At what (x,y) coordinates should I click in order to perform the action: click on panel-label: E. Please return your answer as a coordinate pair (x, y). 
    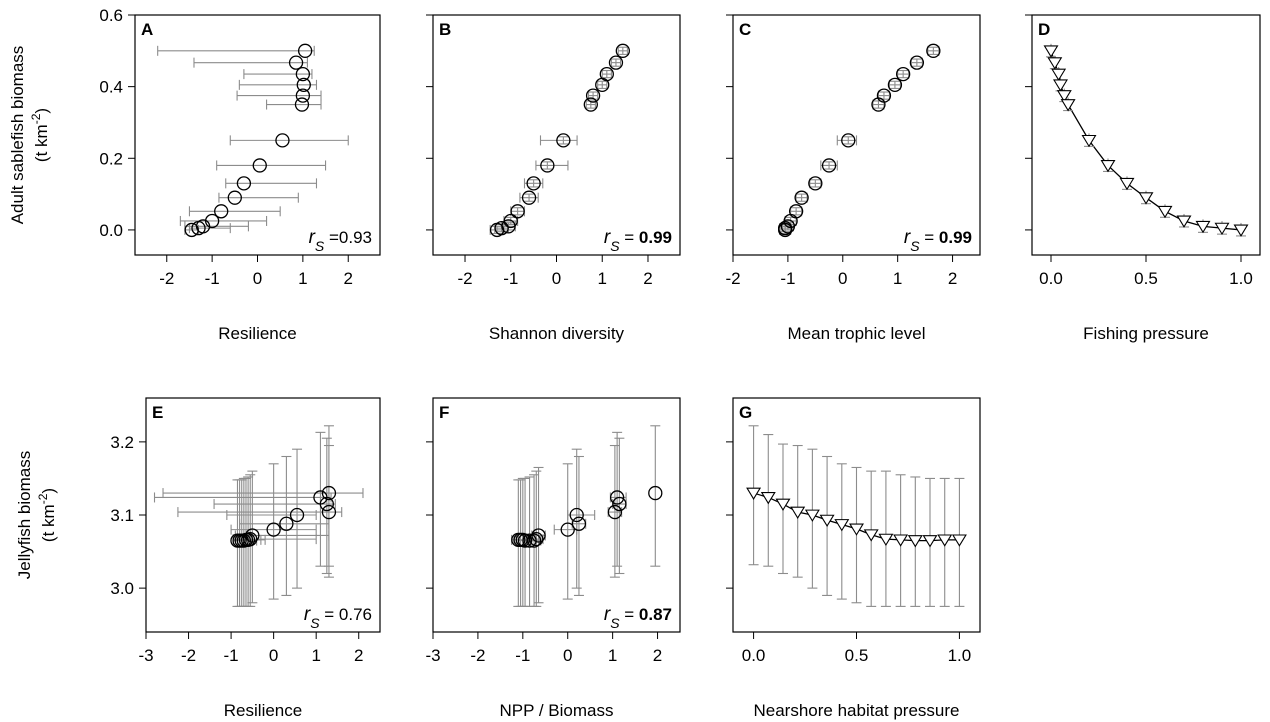
    Looking at the image, I should click on (157, 412).